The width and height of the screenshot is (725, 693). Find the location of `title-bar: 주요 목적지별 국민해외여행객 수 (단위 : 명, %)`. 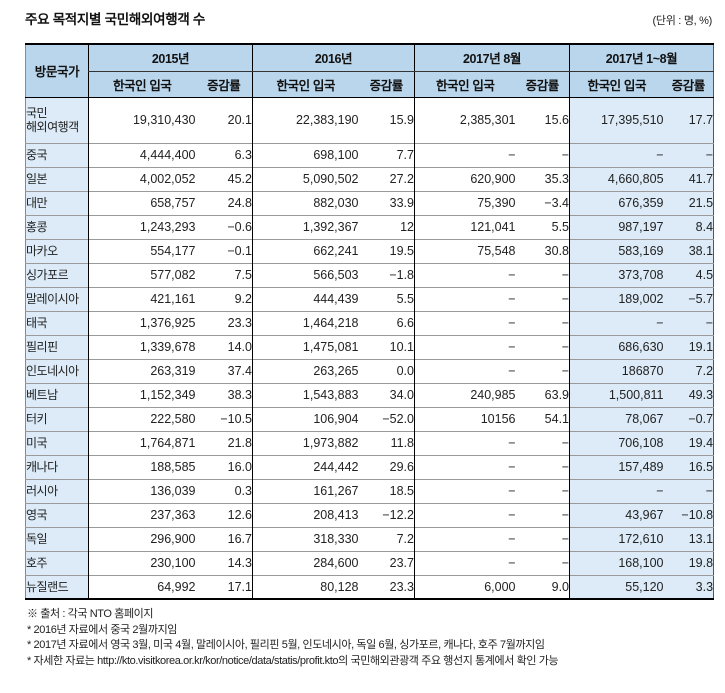

title-bar: 주요 목적지별 국민해외여행객 수 (단위 : 명, %) is located at coordinates (368, 18).